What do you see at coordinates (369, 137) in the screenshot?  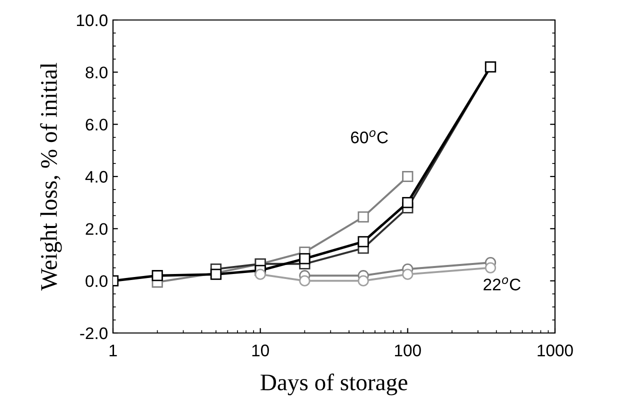 I see `annotation: 60$^{o}$C` at bounding box center [369, 137].